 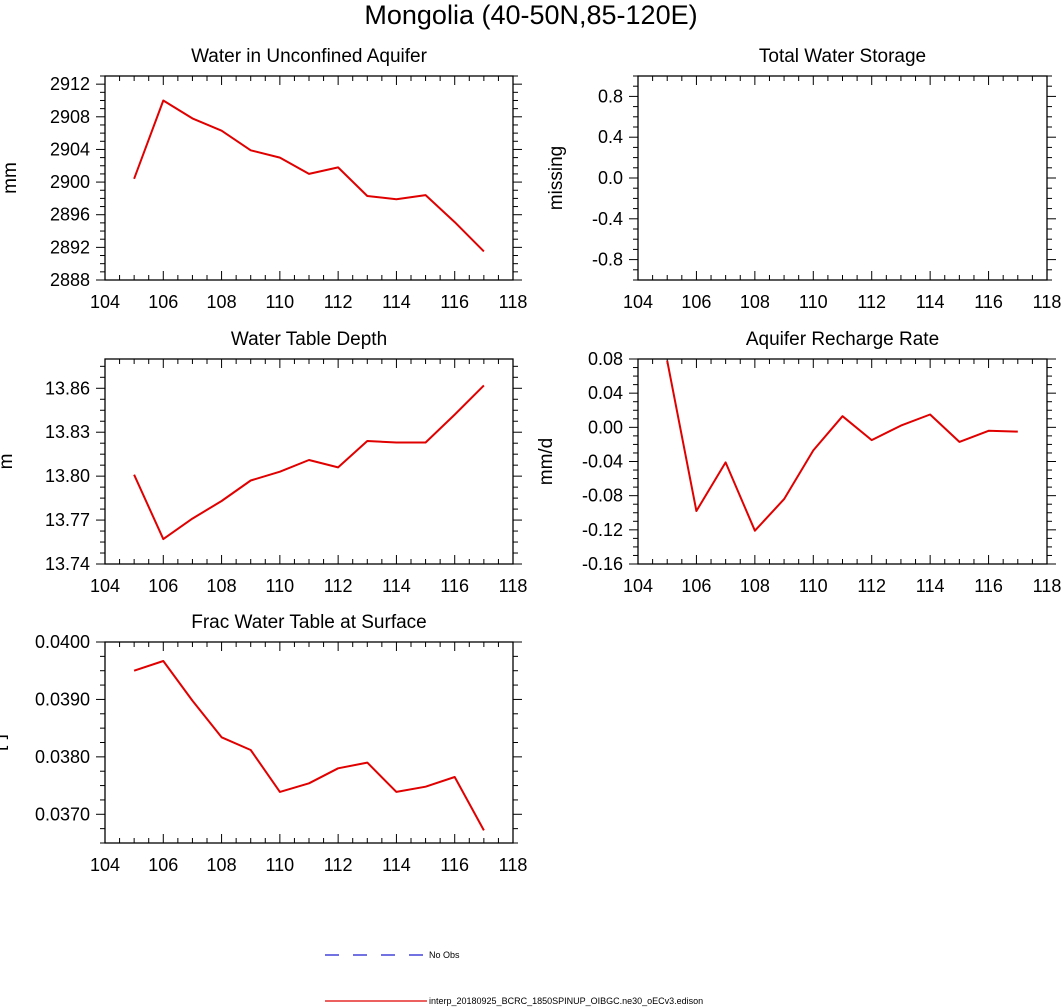 I want to click on y-axis-label: mm, so click(x=10, y=178).